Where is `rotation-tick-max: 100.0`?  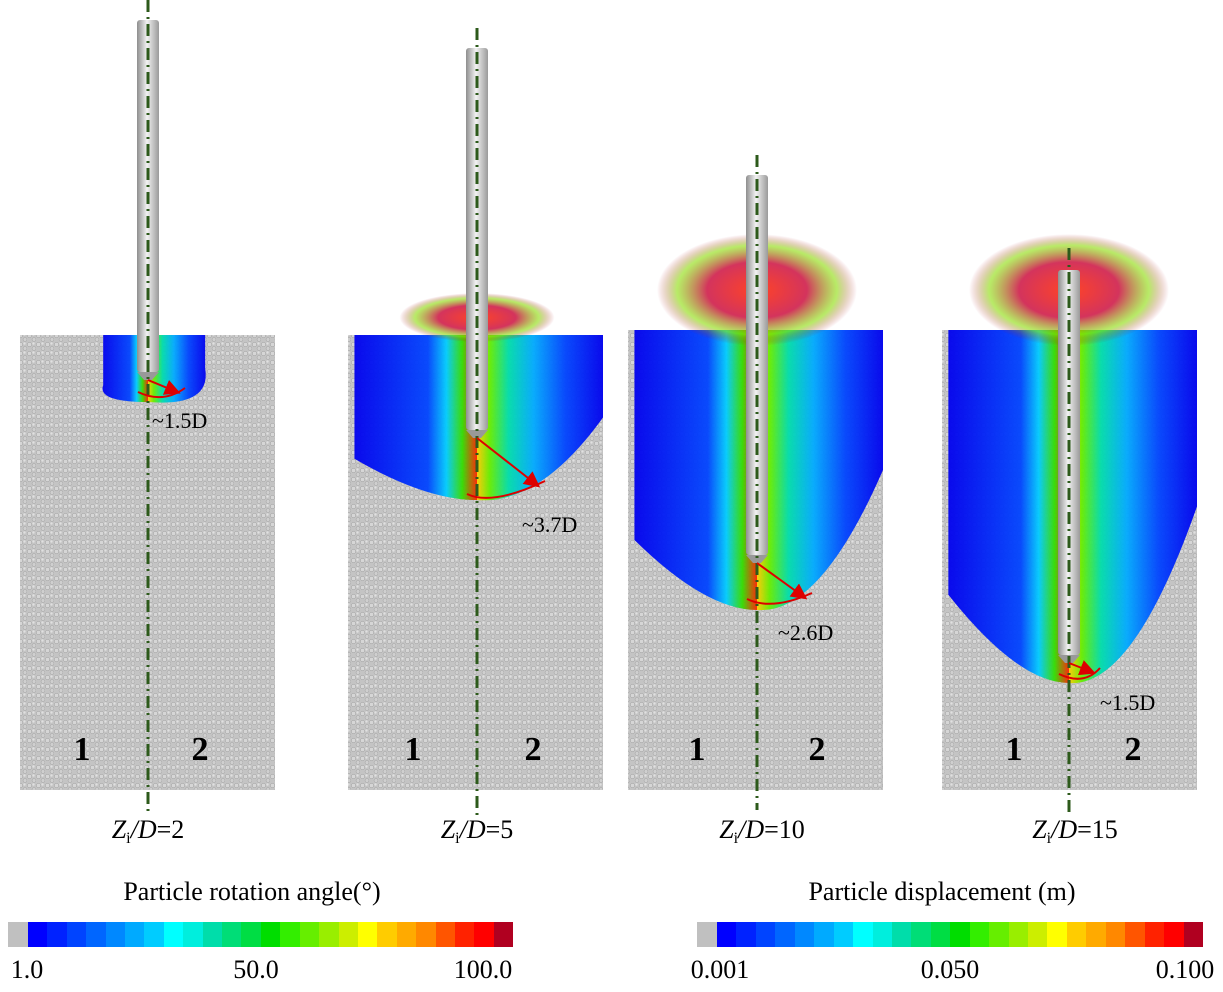 rotation-tick-max: 100.0 is located at coordinates (483, 969).